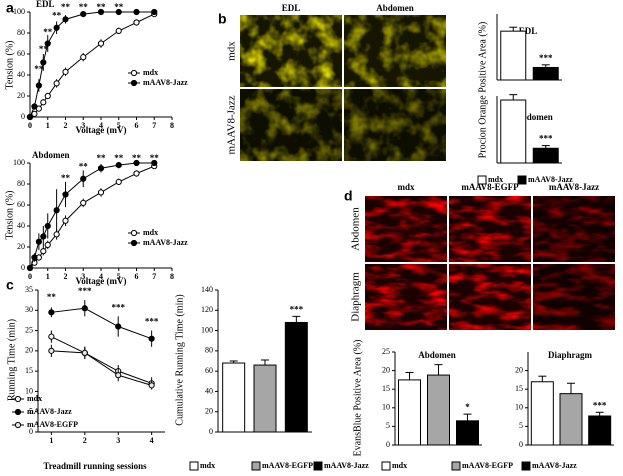 This screenshot has width=623, height=476. What do you see at coordinates (48, 125) in the screenshot?
I see `x-tick-label: 1` at bounding box center [48, 125].